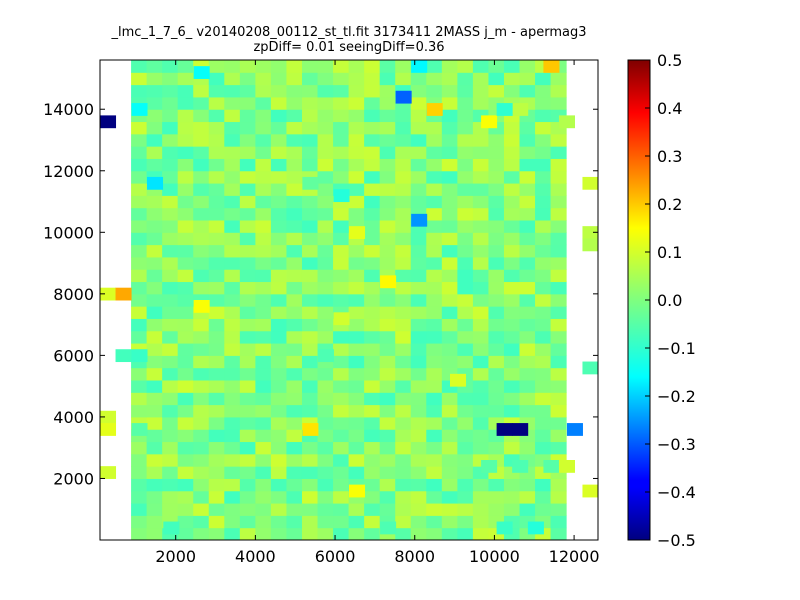 This screenshot has width=800, height=600. I want to click on y-tick-label: 12000, so click(68, 171).